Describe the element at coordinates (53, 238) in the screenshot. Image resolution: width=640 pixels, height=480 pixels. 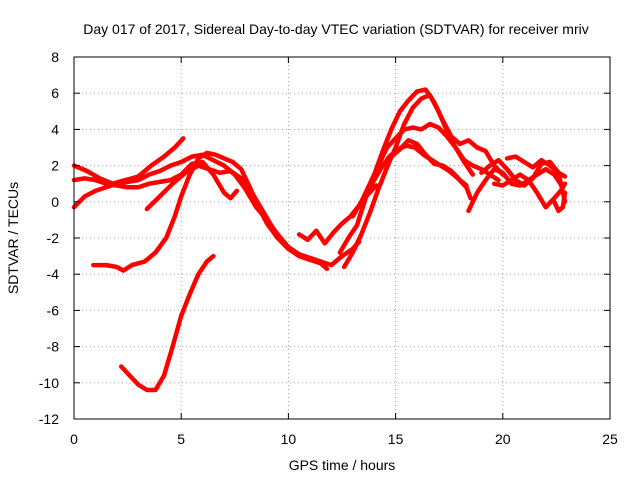
I see `y-tick-label: -2` at that location.